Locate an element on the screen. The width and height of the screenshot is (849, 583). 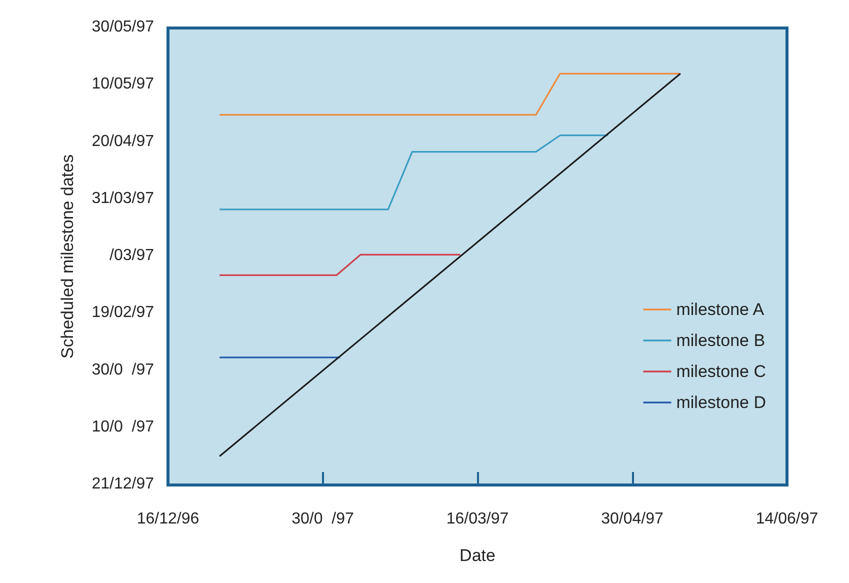
x-tick-label: 14/06/97 is located at coordinates (787, 519).